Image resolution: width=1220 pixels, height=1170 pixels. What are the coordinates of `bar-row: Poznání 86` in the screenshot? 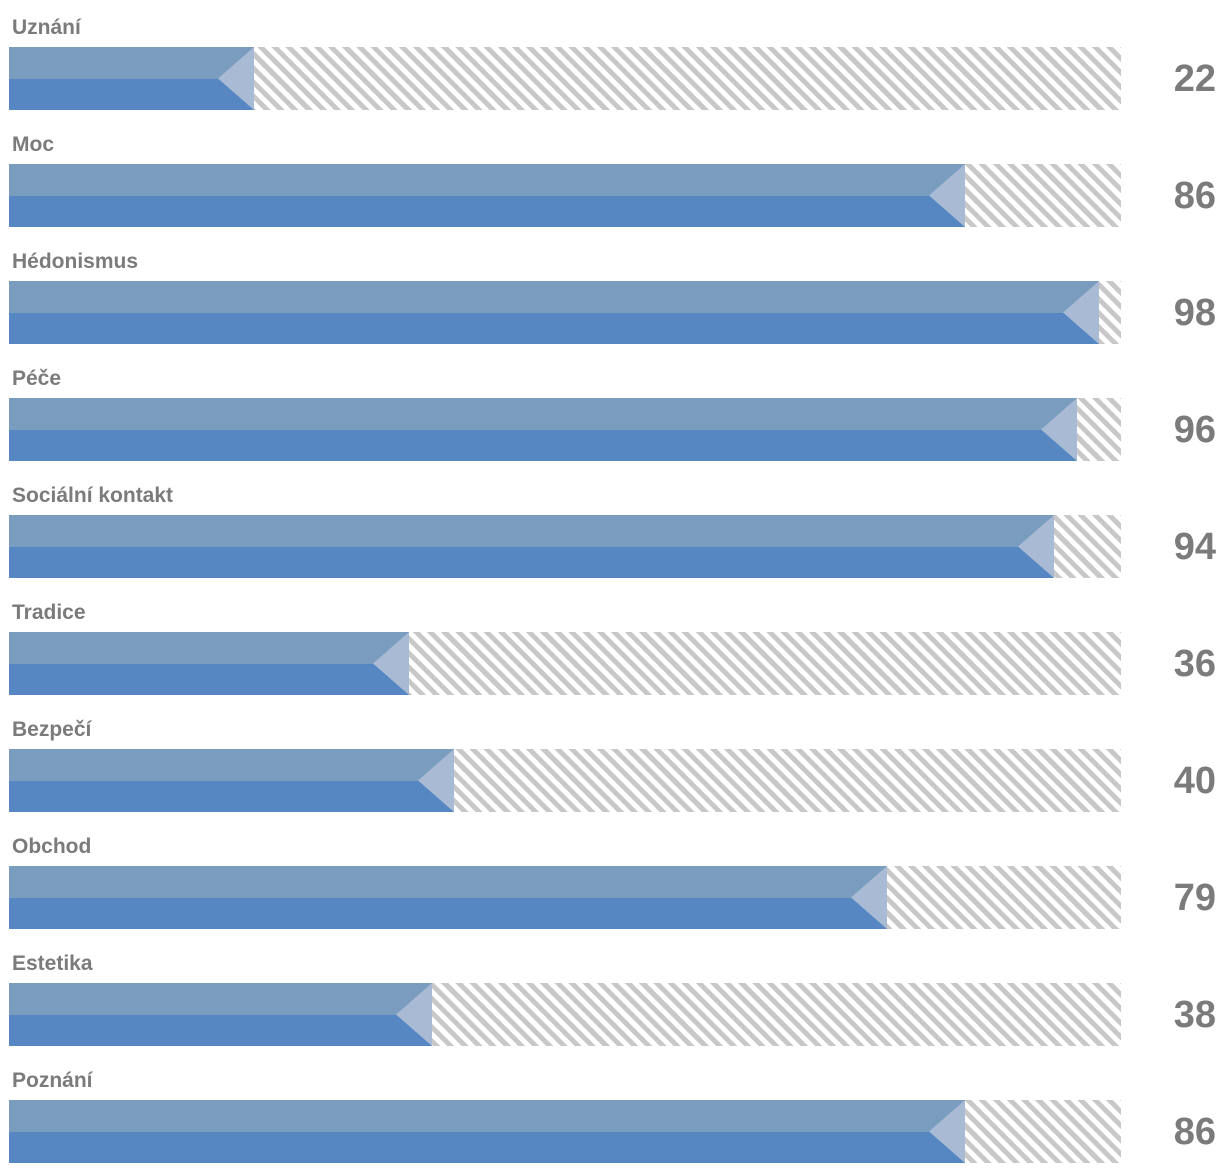 It's located at (610, 1111).